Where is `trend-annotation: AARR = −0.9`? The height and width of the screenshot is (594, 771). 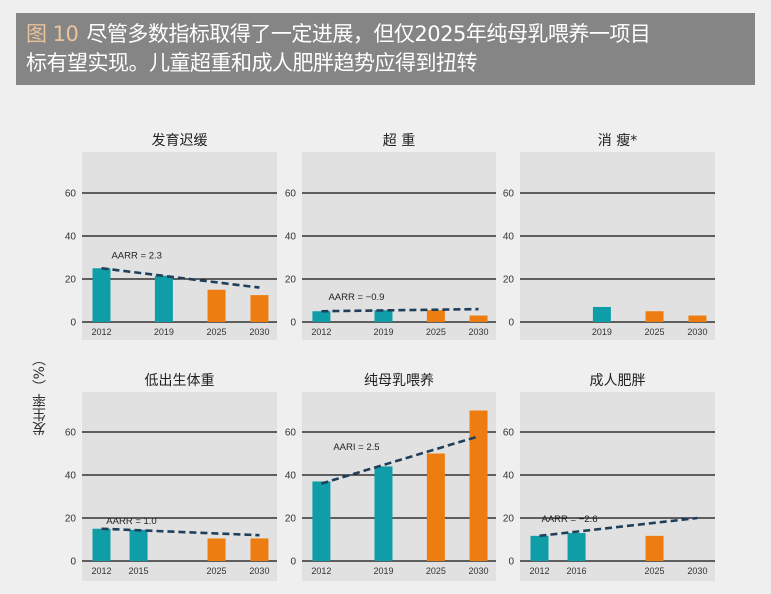
trend-annotation: AARR = −0.9 is located at coordinates (356, 297).